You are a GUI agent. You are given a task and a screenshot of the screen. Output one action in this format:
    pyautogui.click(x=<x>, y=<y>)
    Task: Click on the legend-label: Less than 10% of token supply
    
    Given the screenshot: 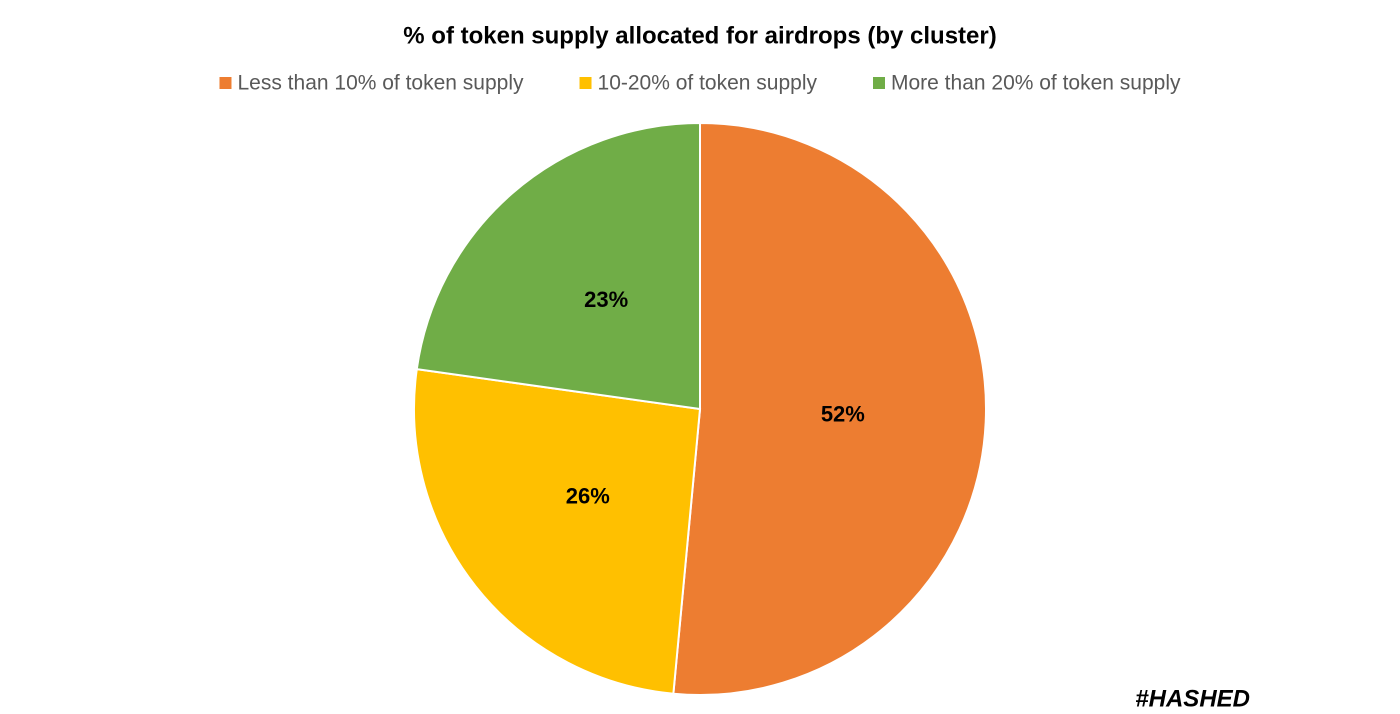 What is the action you would take?
    pyautogui.click(x=380, y=83)
    